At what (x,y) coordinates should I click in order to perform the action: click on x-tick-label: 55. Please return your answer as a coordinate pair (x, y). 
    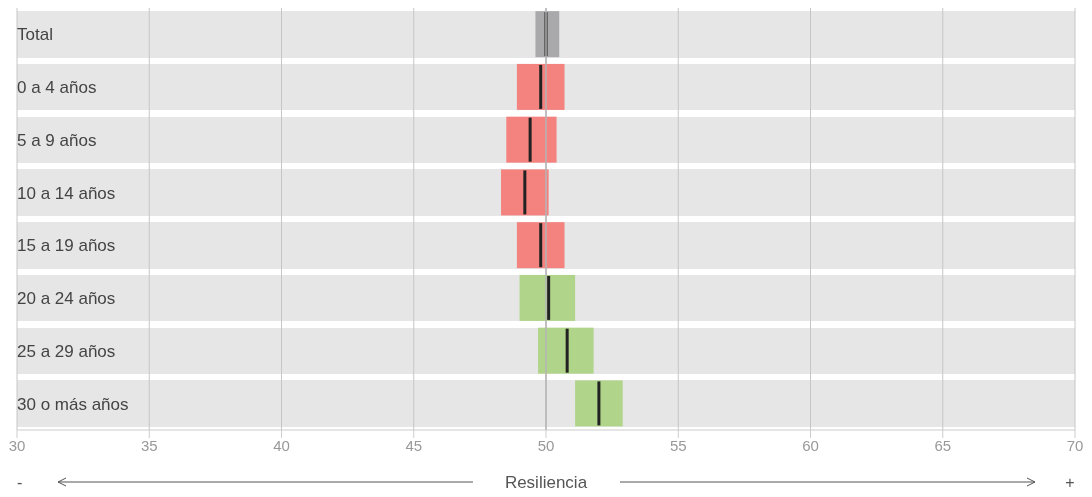
    Looking at the image, I should click on (678, 445).